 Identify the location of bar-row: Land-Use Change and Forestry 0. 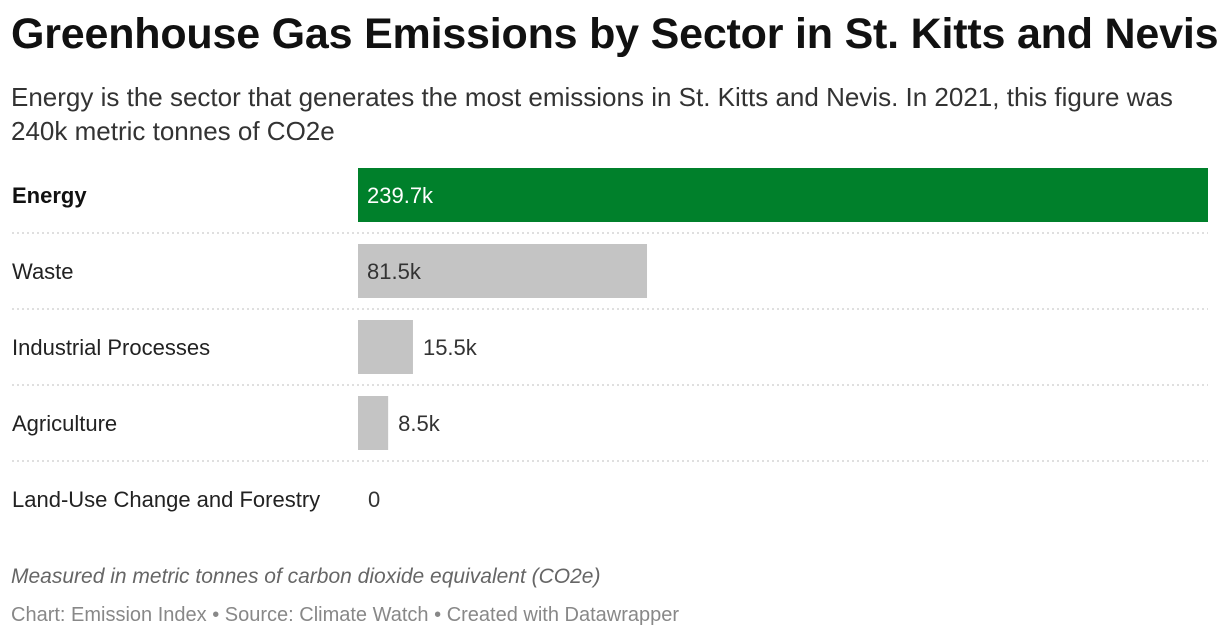
(196, 499).